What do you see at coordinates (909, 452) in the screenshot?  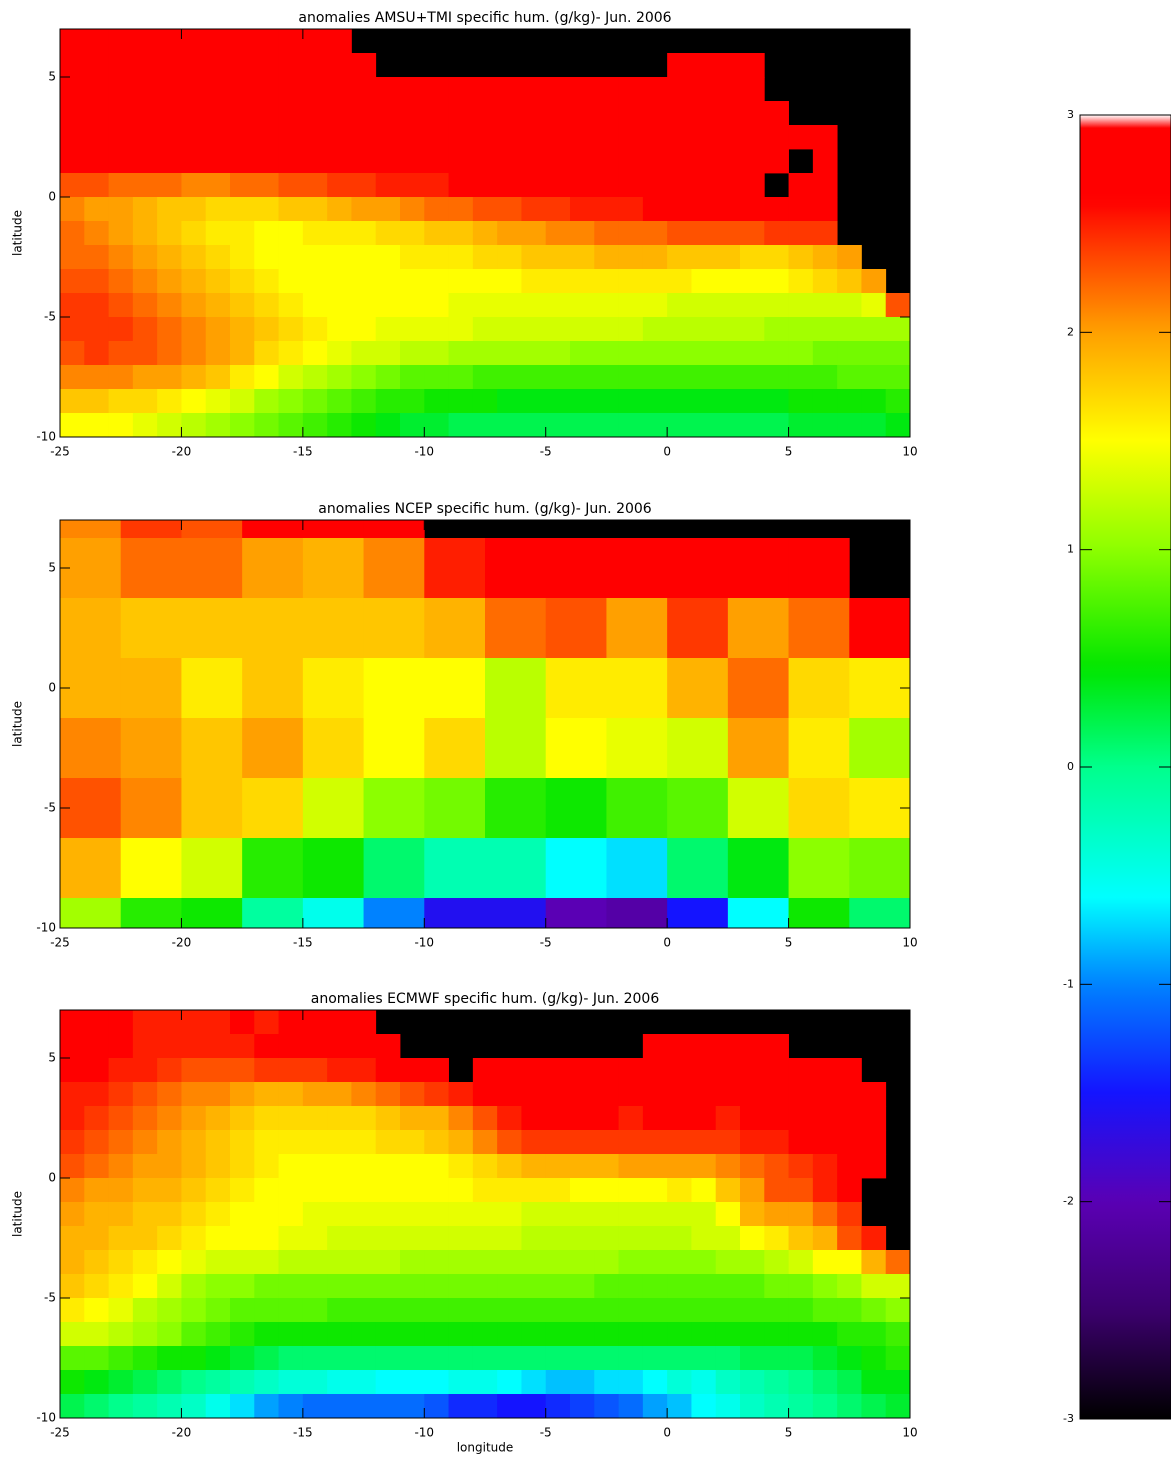 I see `x-tick-label: 10` at bounding box center [909, 452].